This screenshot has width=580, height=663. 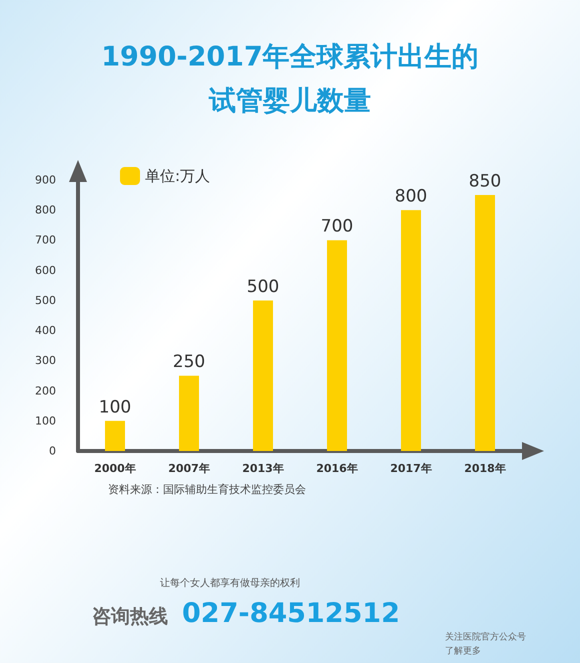 What do you see at coordinates (115, 407) in the screenshot?
I see `data-label: 100` at bounding box center [115, 407].